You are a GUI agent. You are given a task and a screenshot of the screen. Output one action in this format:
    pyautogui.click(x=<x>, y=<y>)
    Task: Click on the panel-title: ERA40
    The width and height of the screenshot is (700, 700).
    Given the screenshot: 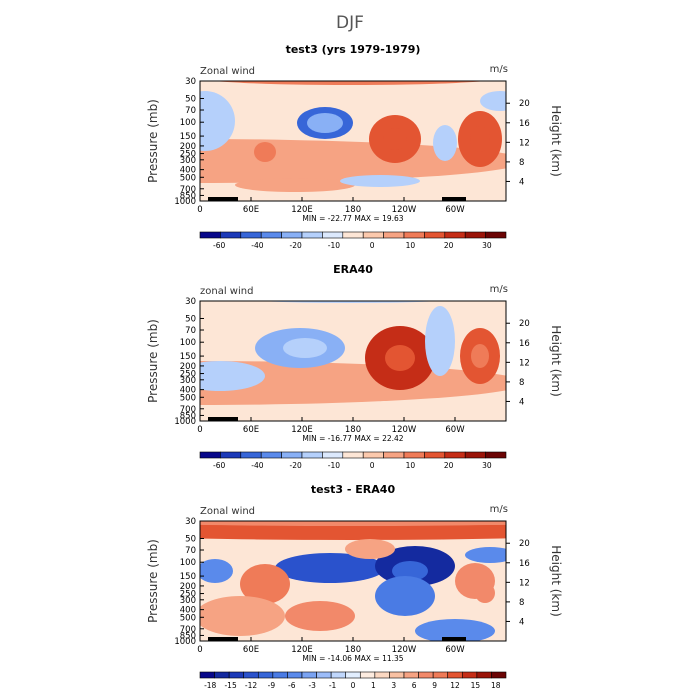 What is the action you would take?
    pyautogui.click(x=353, y=269)
    